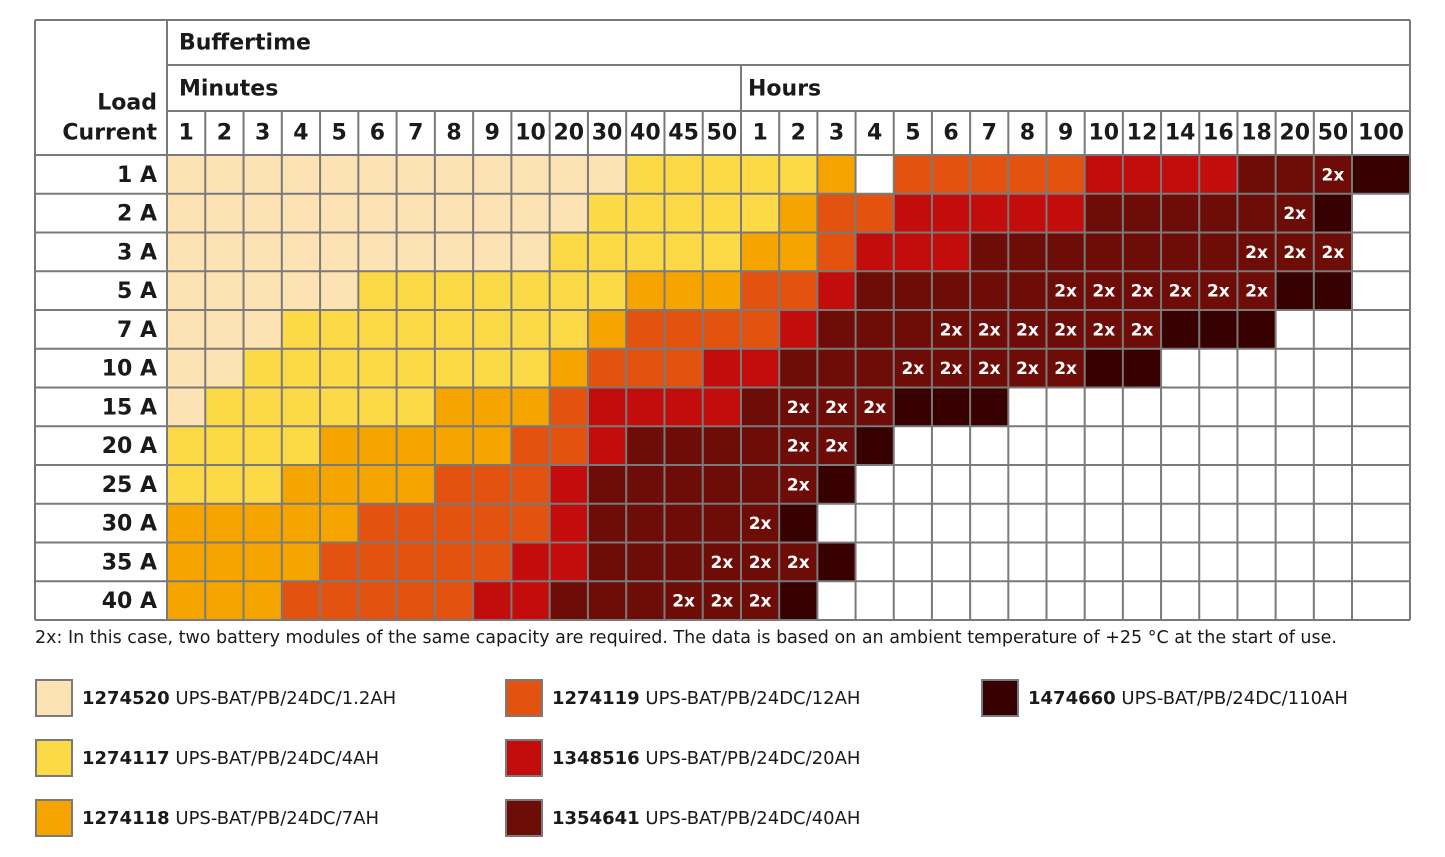 The image size is (1445, 857). Describe the element at coordinates (228, 89) in the screenshot. I see `minutes-header: Minutes` at that location.